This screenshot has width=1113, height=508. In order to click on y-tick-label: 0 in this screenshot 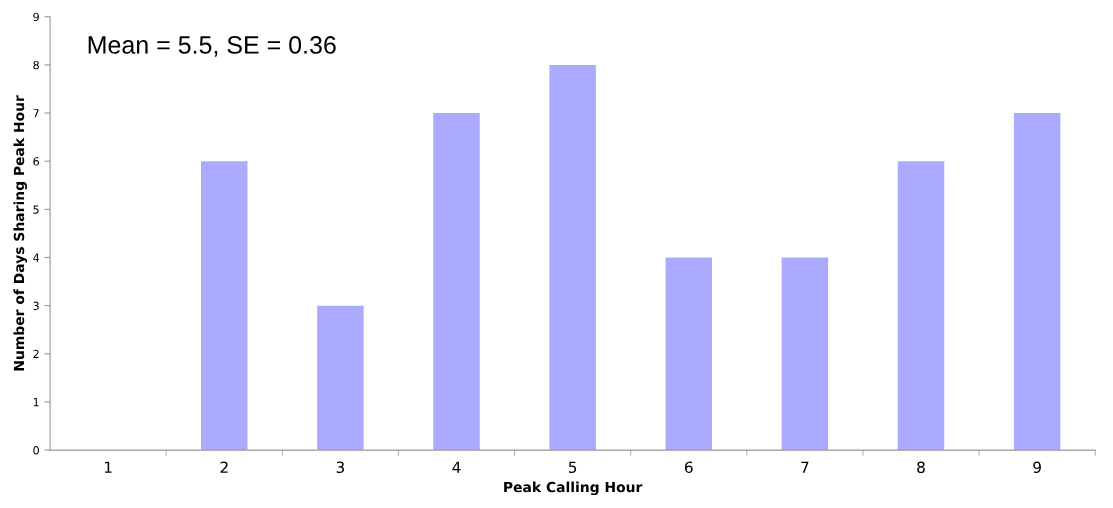, I will do `click(36, 450)`.